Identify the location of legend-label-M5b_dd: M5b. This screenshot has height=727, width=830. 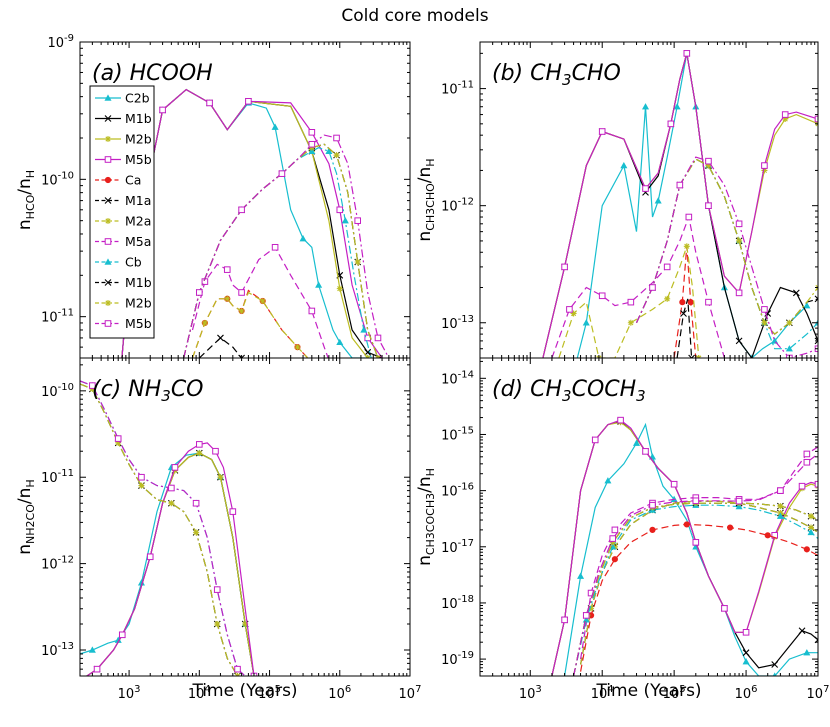
(138, 323).